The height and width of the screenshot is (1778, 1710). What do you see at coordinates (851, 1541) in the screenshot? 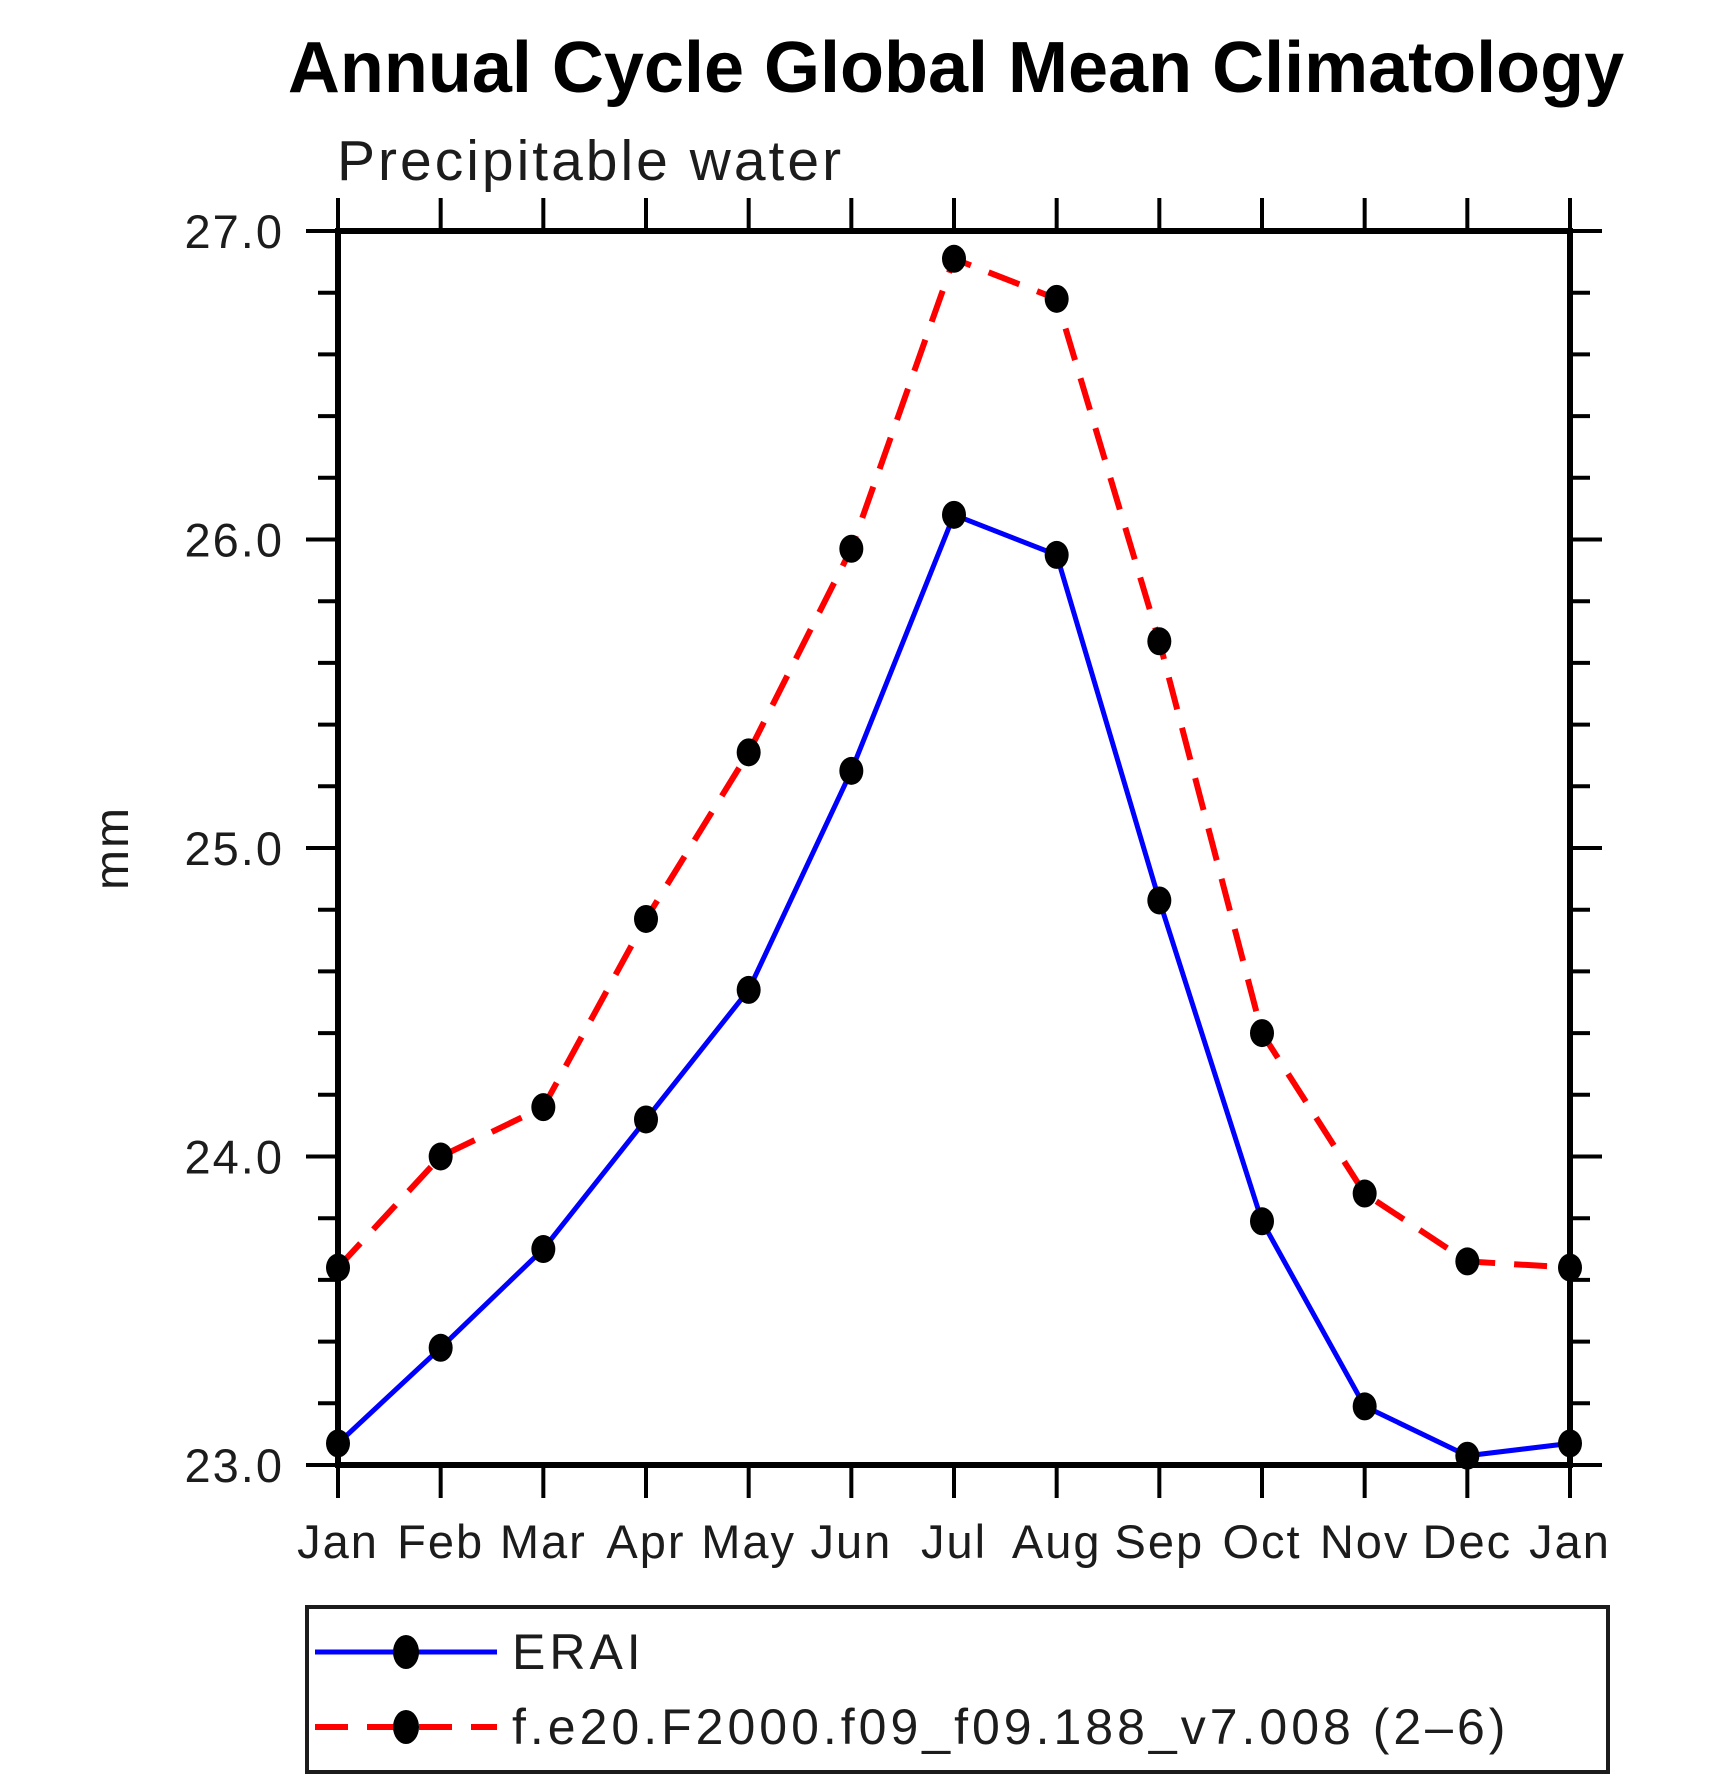
I see `x-tick-label: Jun` at bounding box center [851, 1541].